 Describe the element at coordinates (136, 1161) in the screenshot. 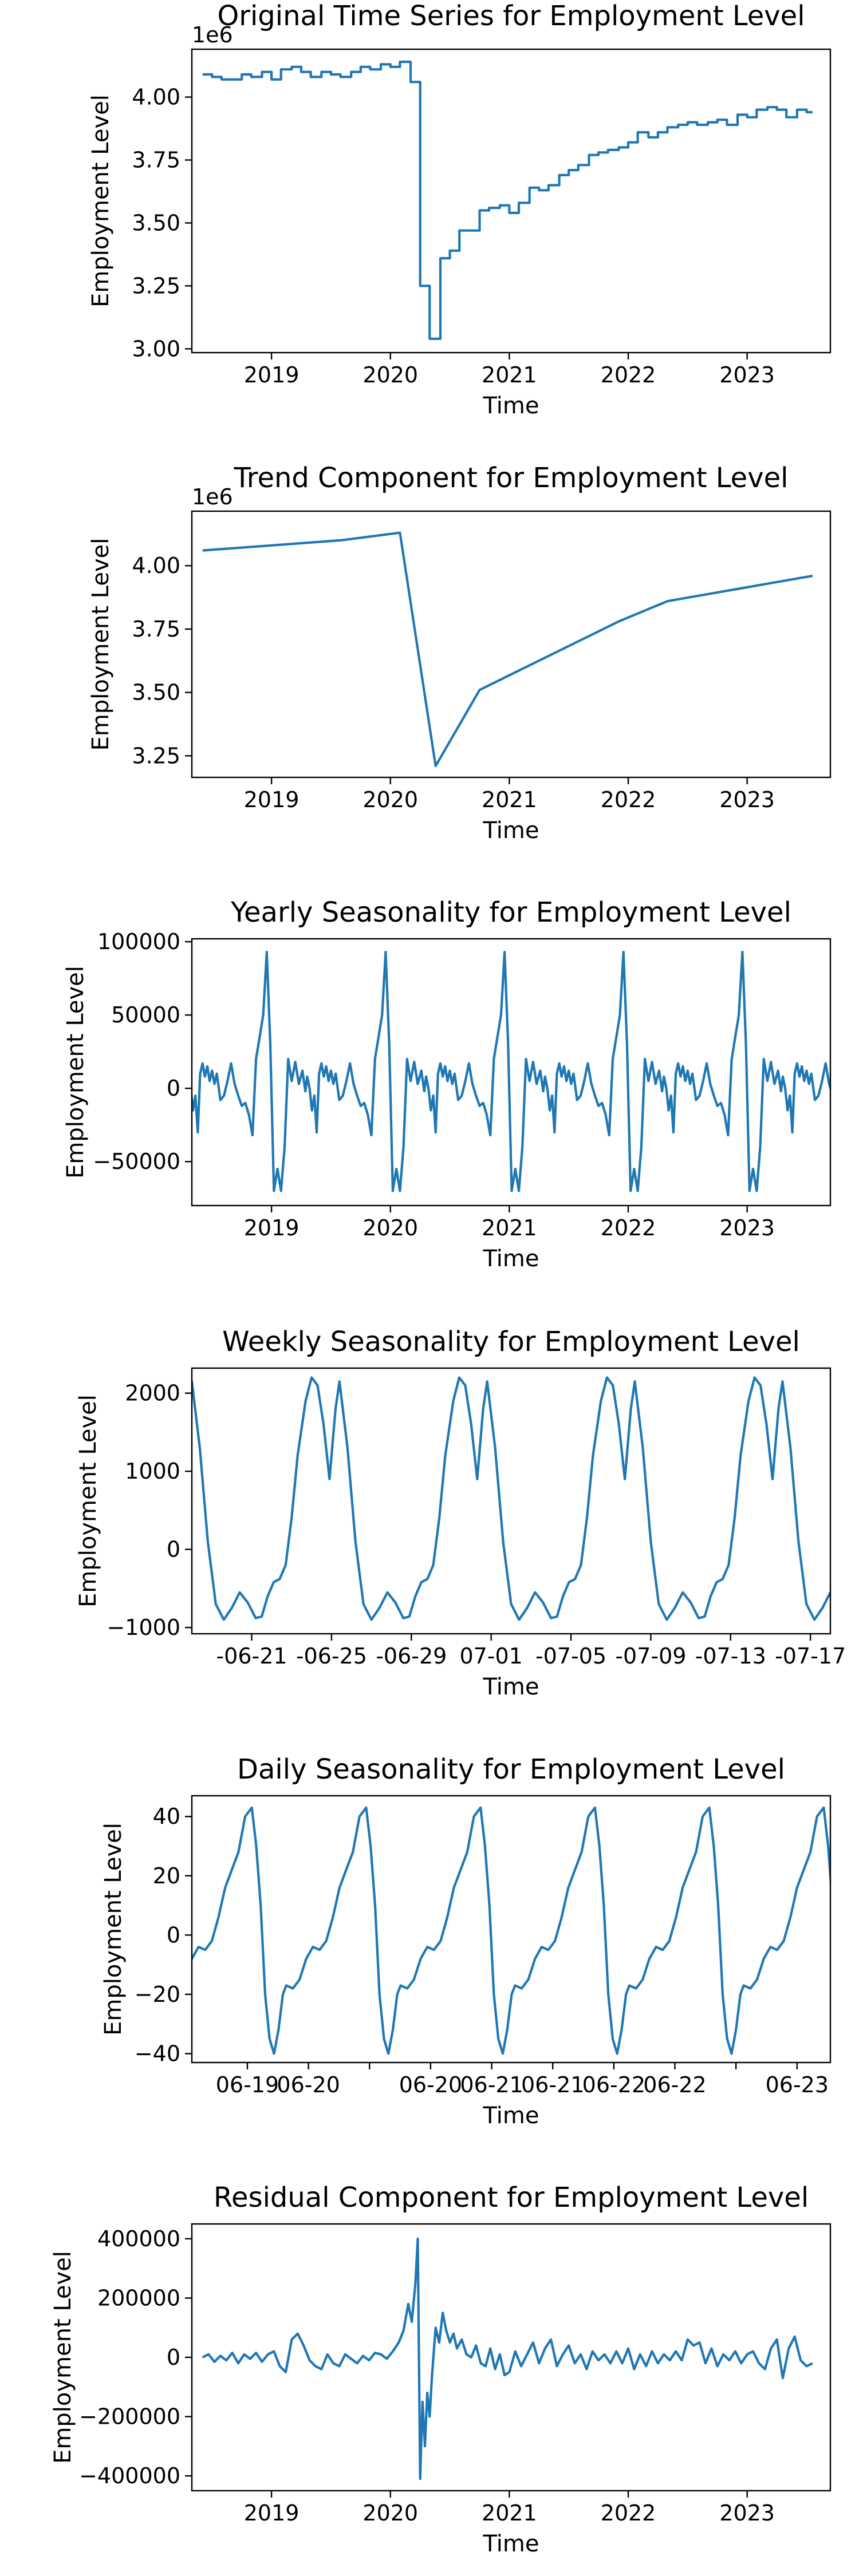

I see `y-tick-label: −50000` at that location.